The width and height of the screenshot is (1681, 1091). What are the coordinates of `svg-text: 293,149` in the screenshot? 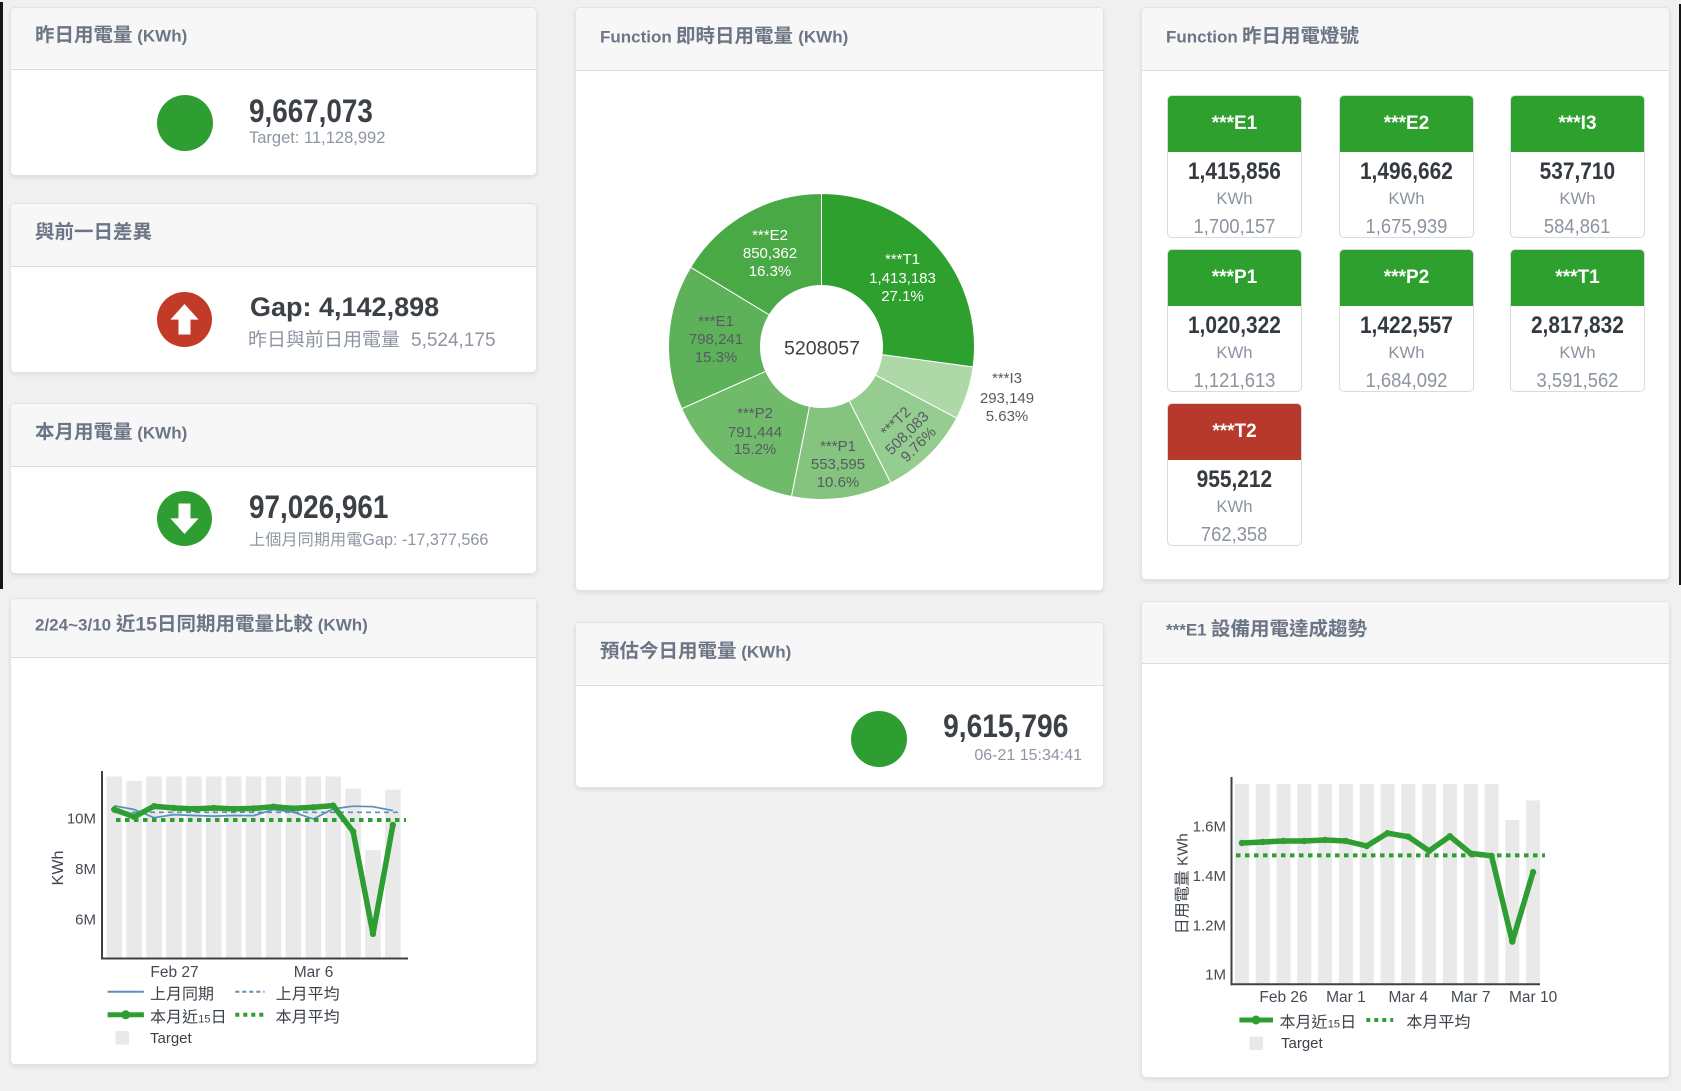 It's located at (1007, 398).